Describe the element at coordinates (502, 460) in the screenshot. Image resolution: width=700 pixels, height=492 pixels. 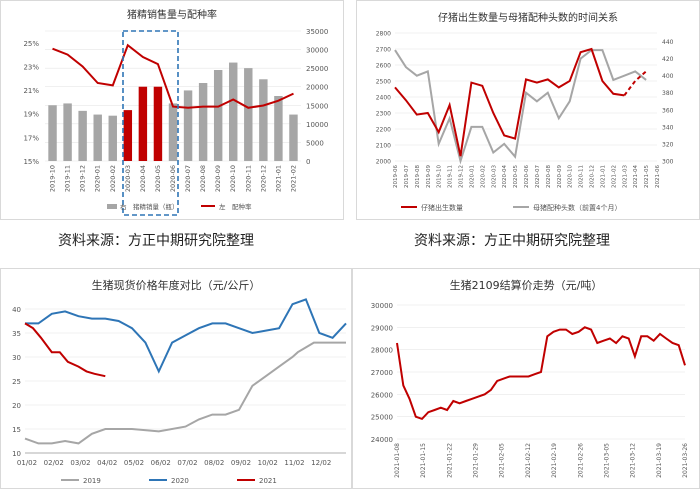
I see `x-tick-label: 2021-02-05` at that location.